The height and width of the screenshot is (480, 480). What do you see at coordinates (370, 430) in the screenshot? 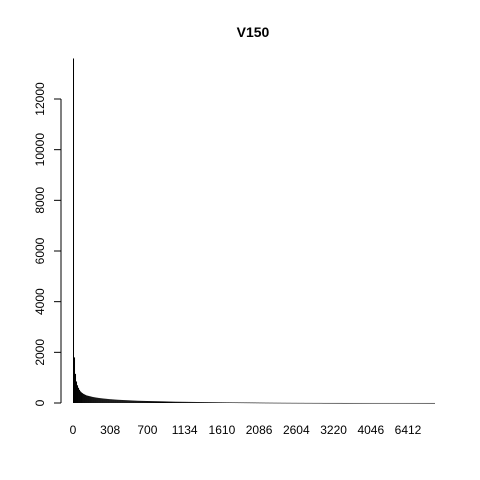
I see `x-tick-label: 4046` at bounding box center [370, 430].